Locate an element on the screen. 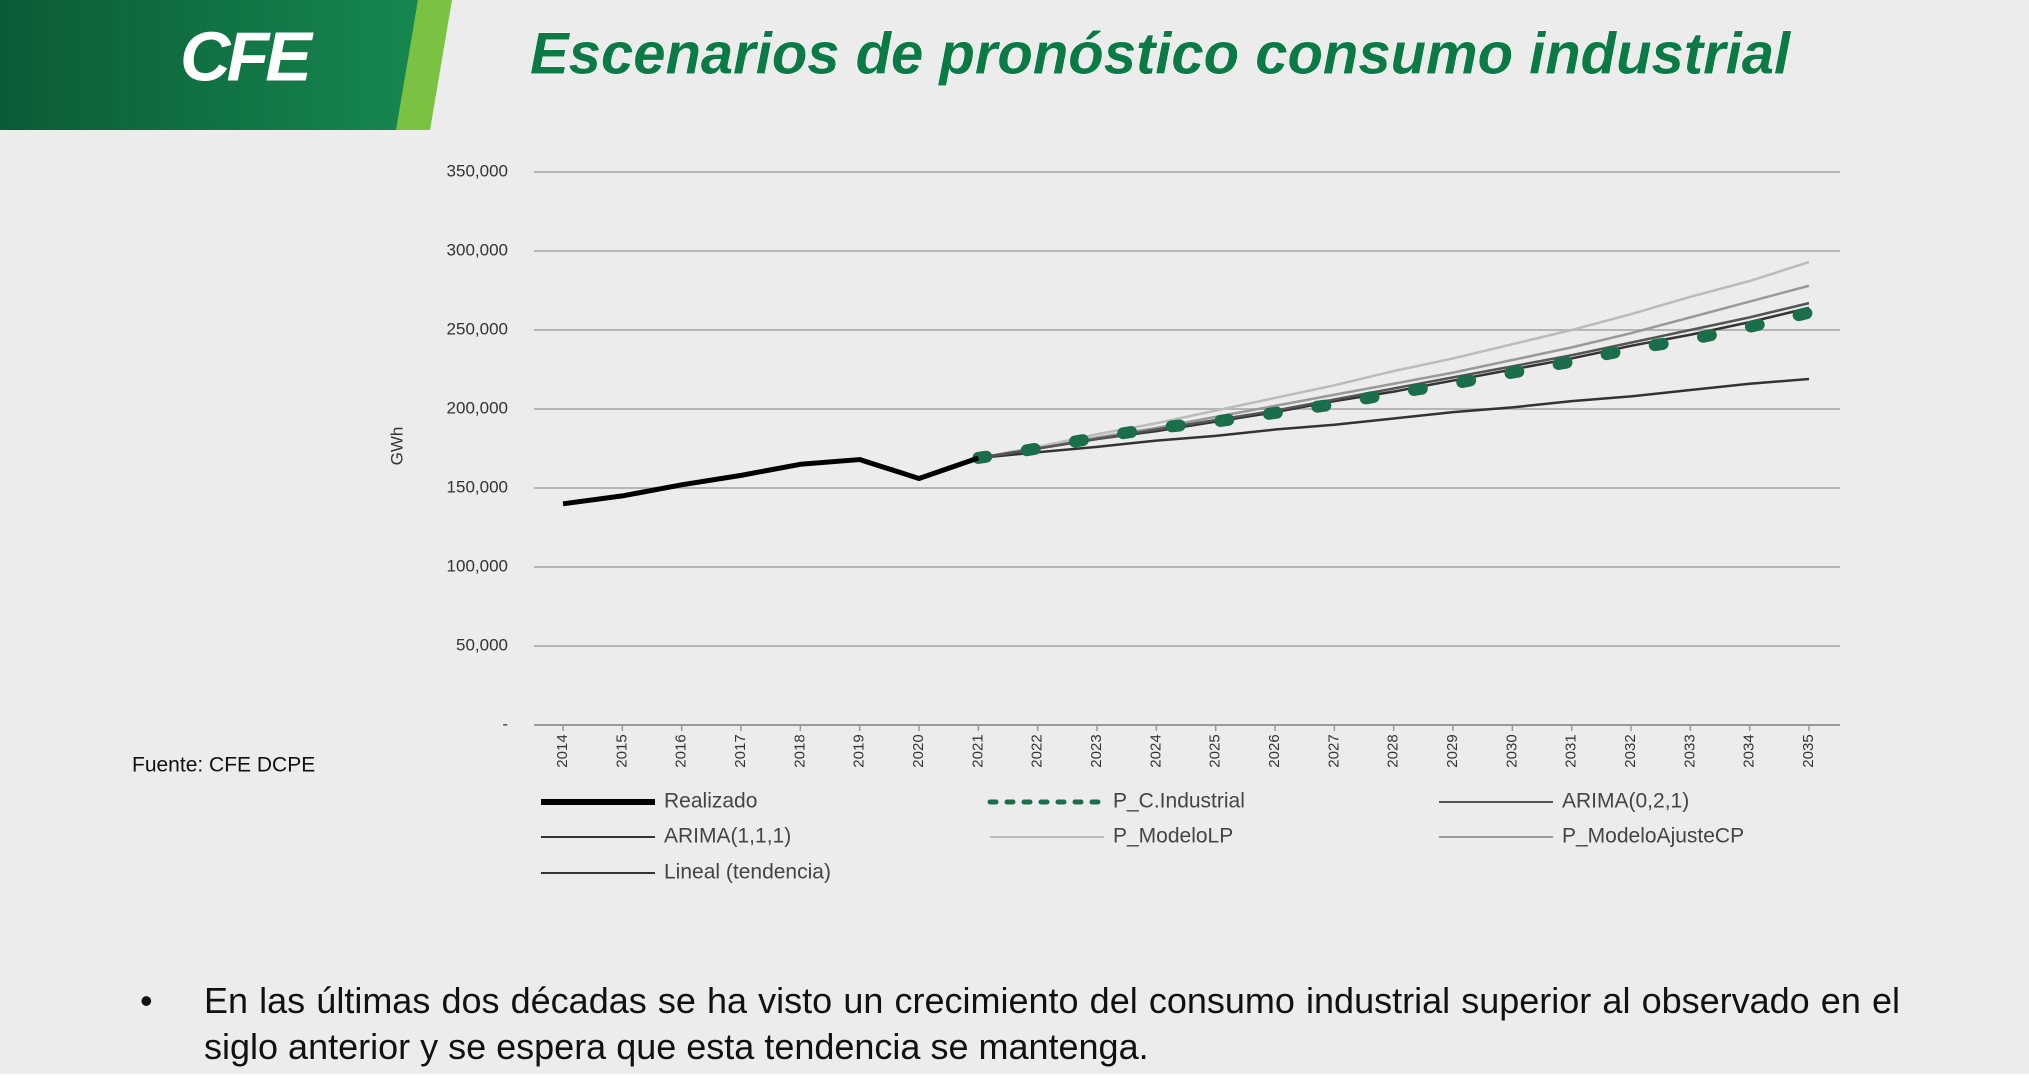 This screenshot has height=1088, width=2029. x-tick-label: 2023 is located at coordinates (1096, 750).